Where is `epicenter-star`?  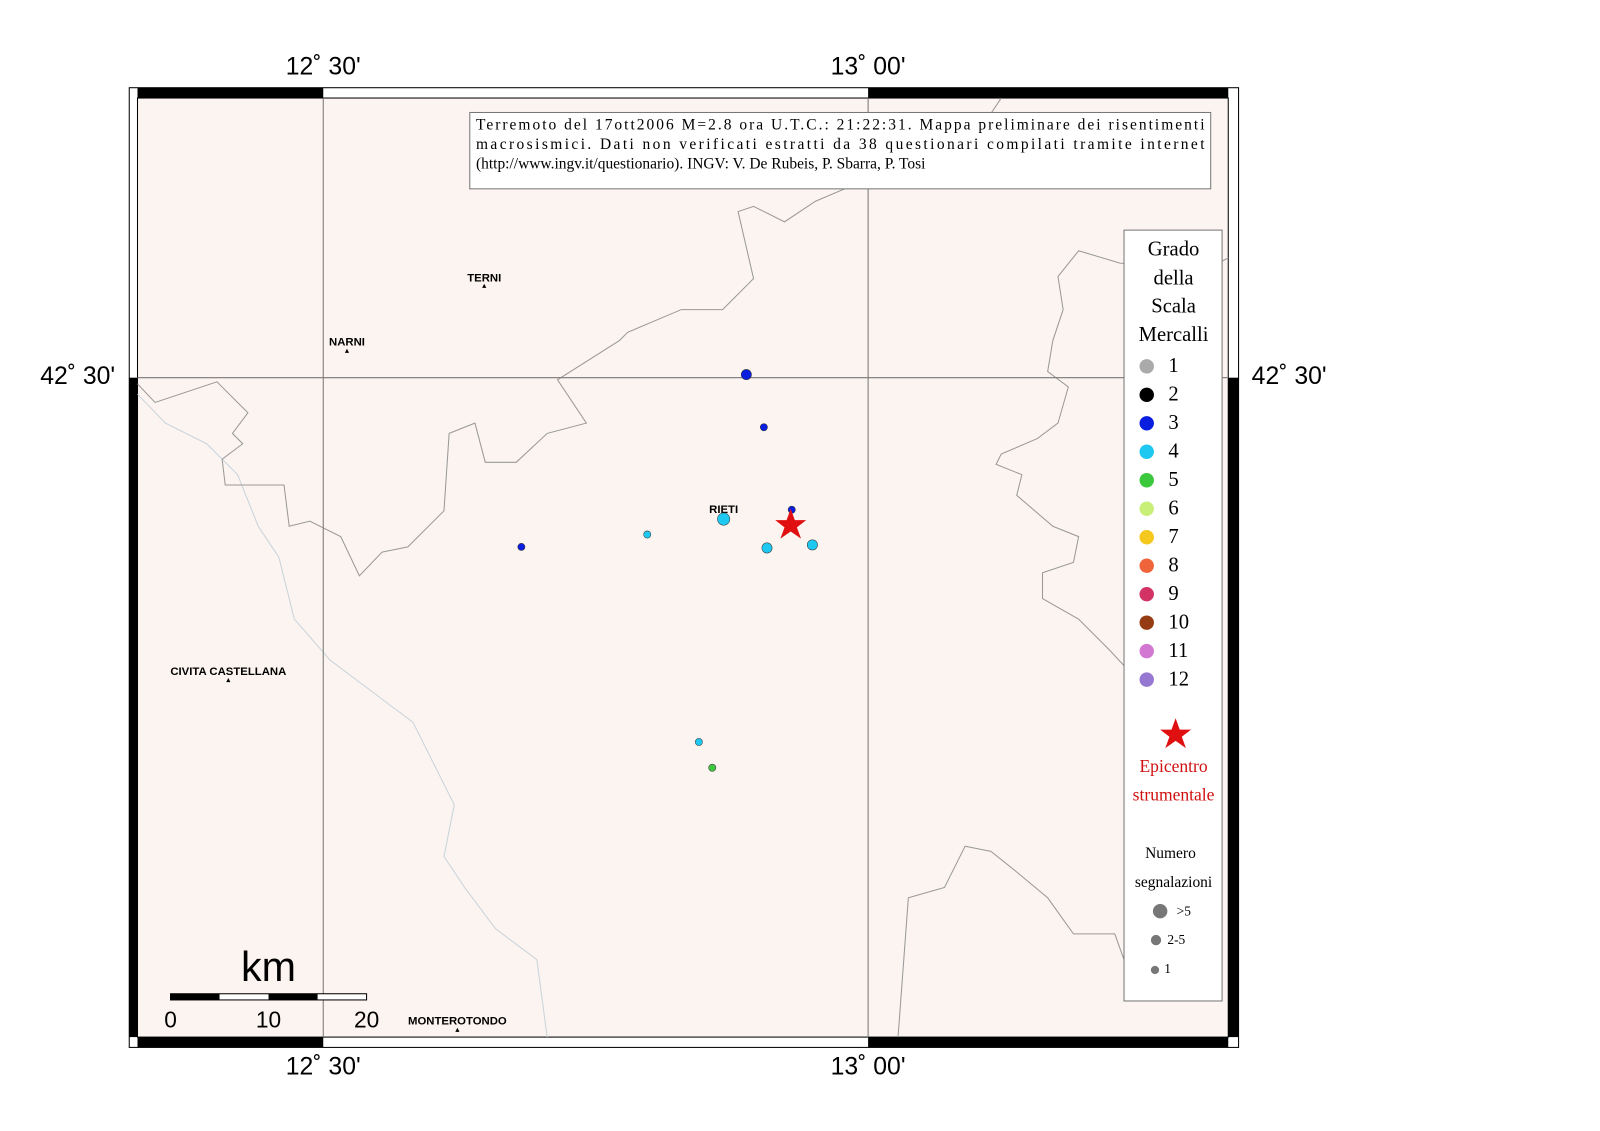 epicenter-star is located at coordinates (791, 523).